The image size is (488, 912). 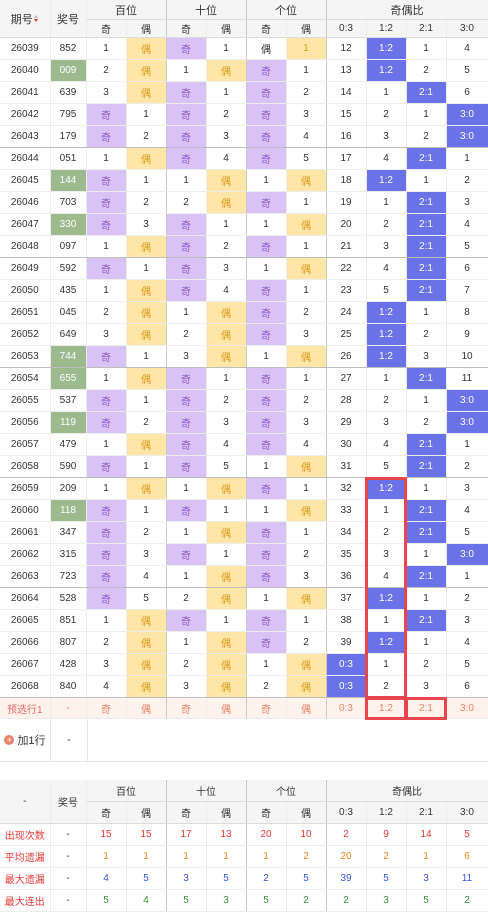 I want to click on predict-cell: 2:1, so click(x=426, y=708).